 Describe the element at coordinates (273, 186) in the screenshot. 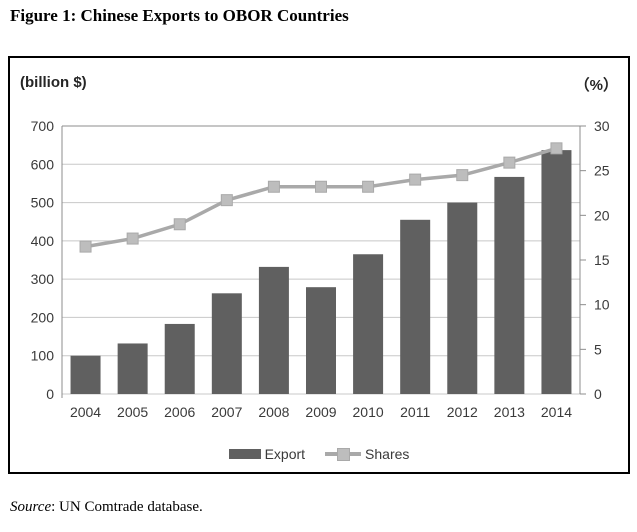

I see `marker-2008` at that location.